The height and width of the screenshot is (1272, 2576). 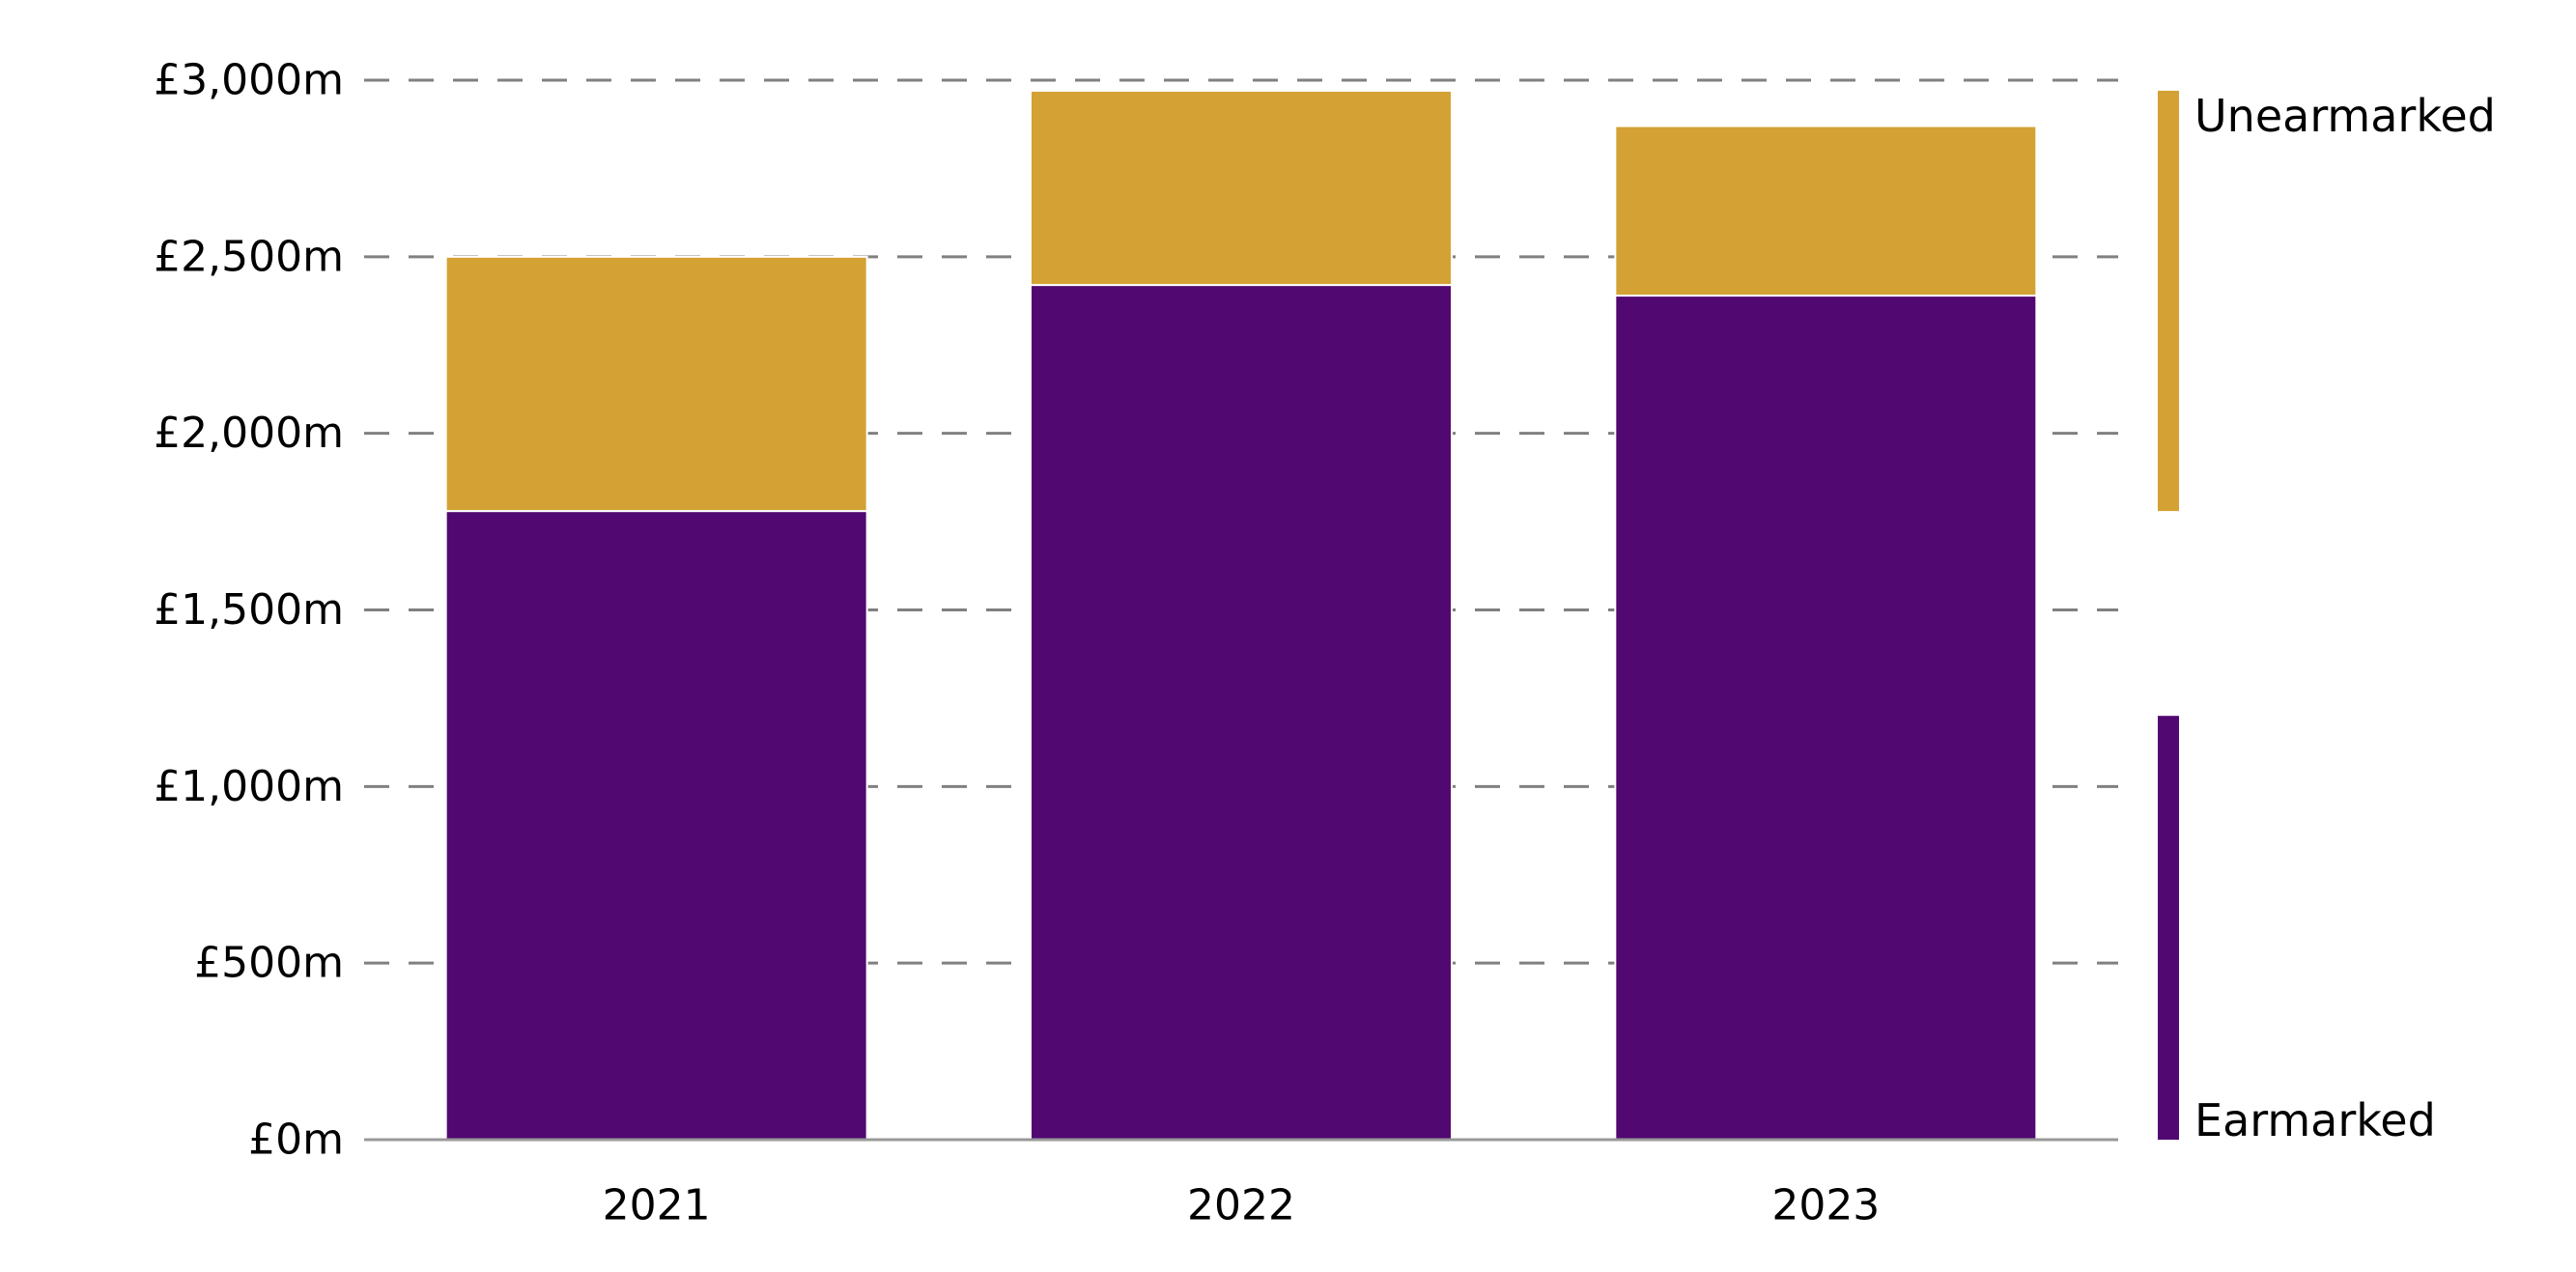 I want to click on legend: Earmarked Unearmarked, so click(x=2327, y=618).